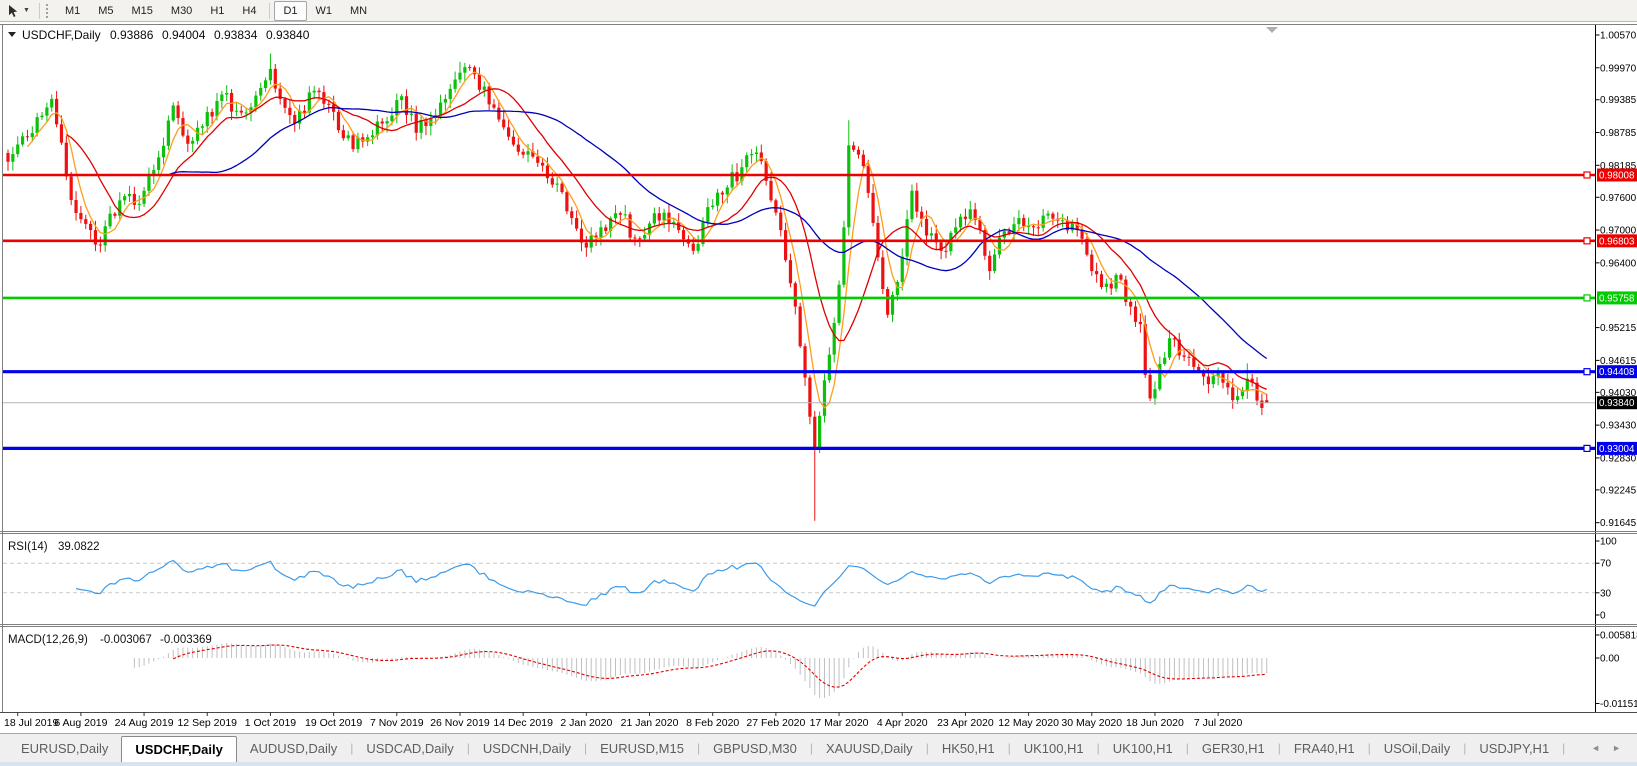  Describe the element at coordinates (1618, 490) in the screenshot. I see `y-axis-tick-label: 0.92245` at that location.